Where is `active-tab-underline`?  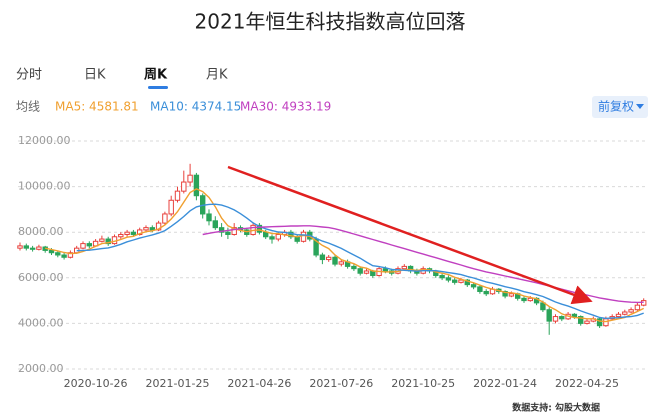
active-tab-underline is located at coordinates (158, 87).